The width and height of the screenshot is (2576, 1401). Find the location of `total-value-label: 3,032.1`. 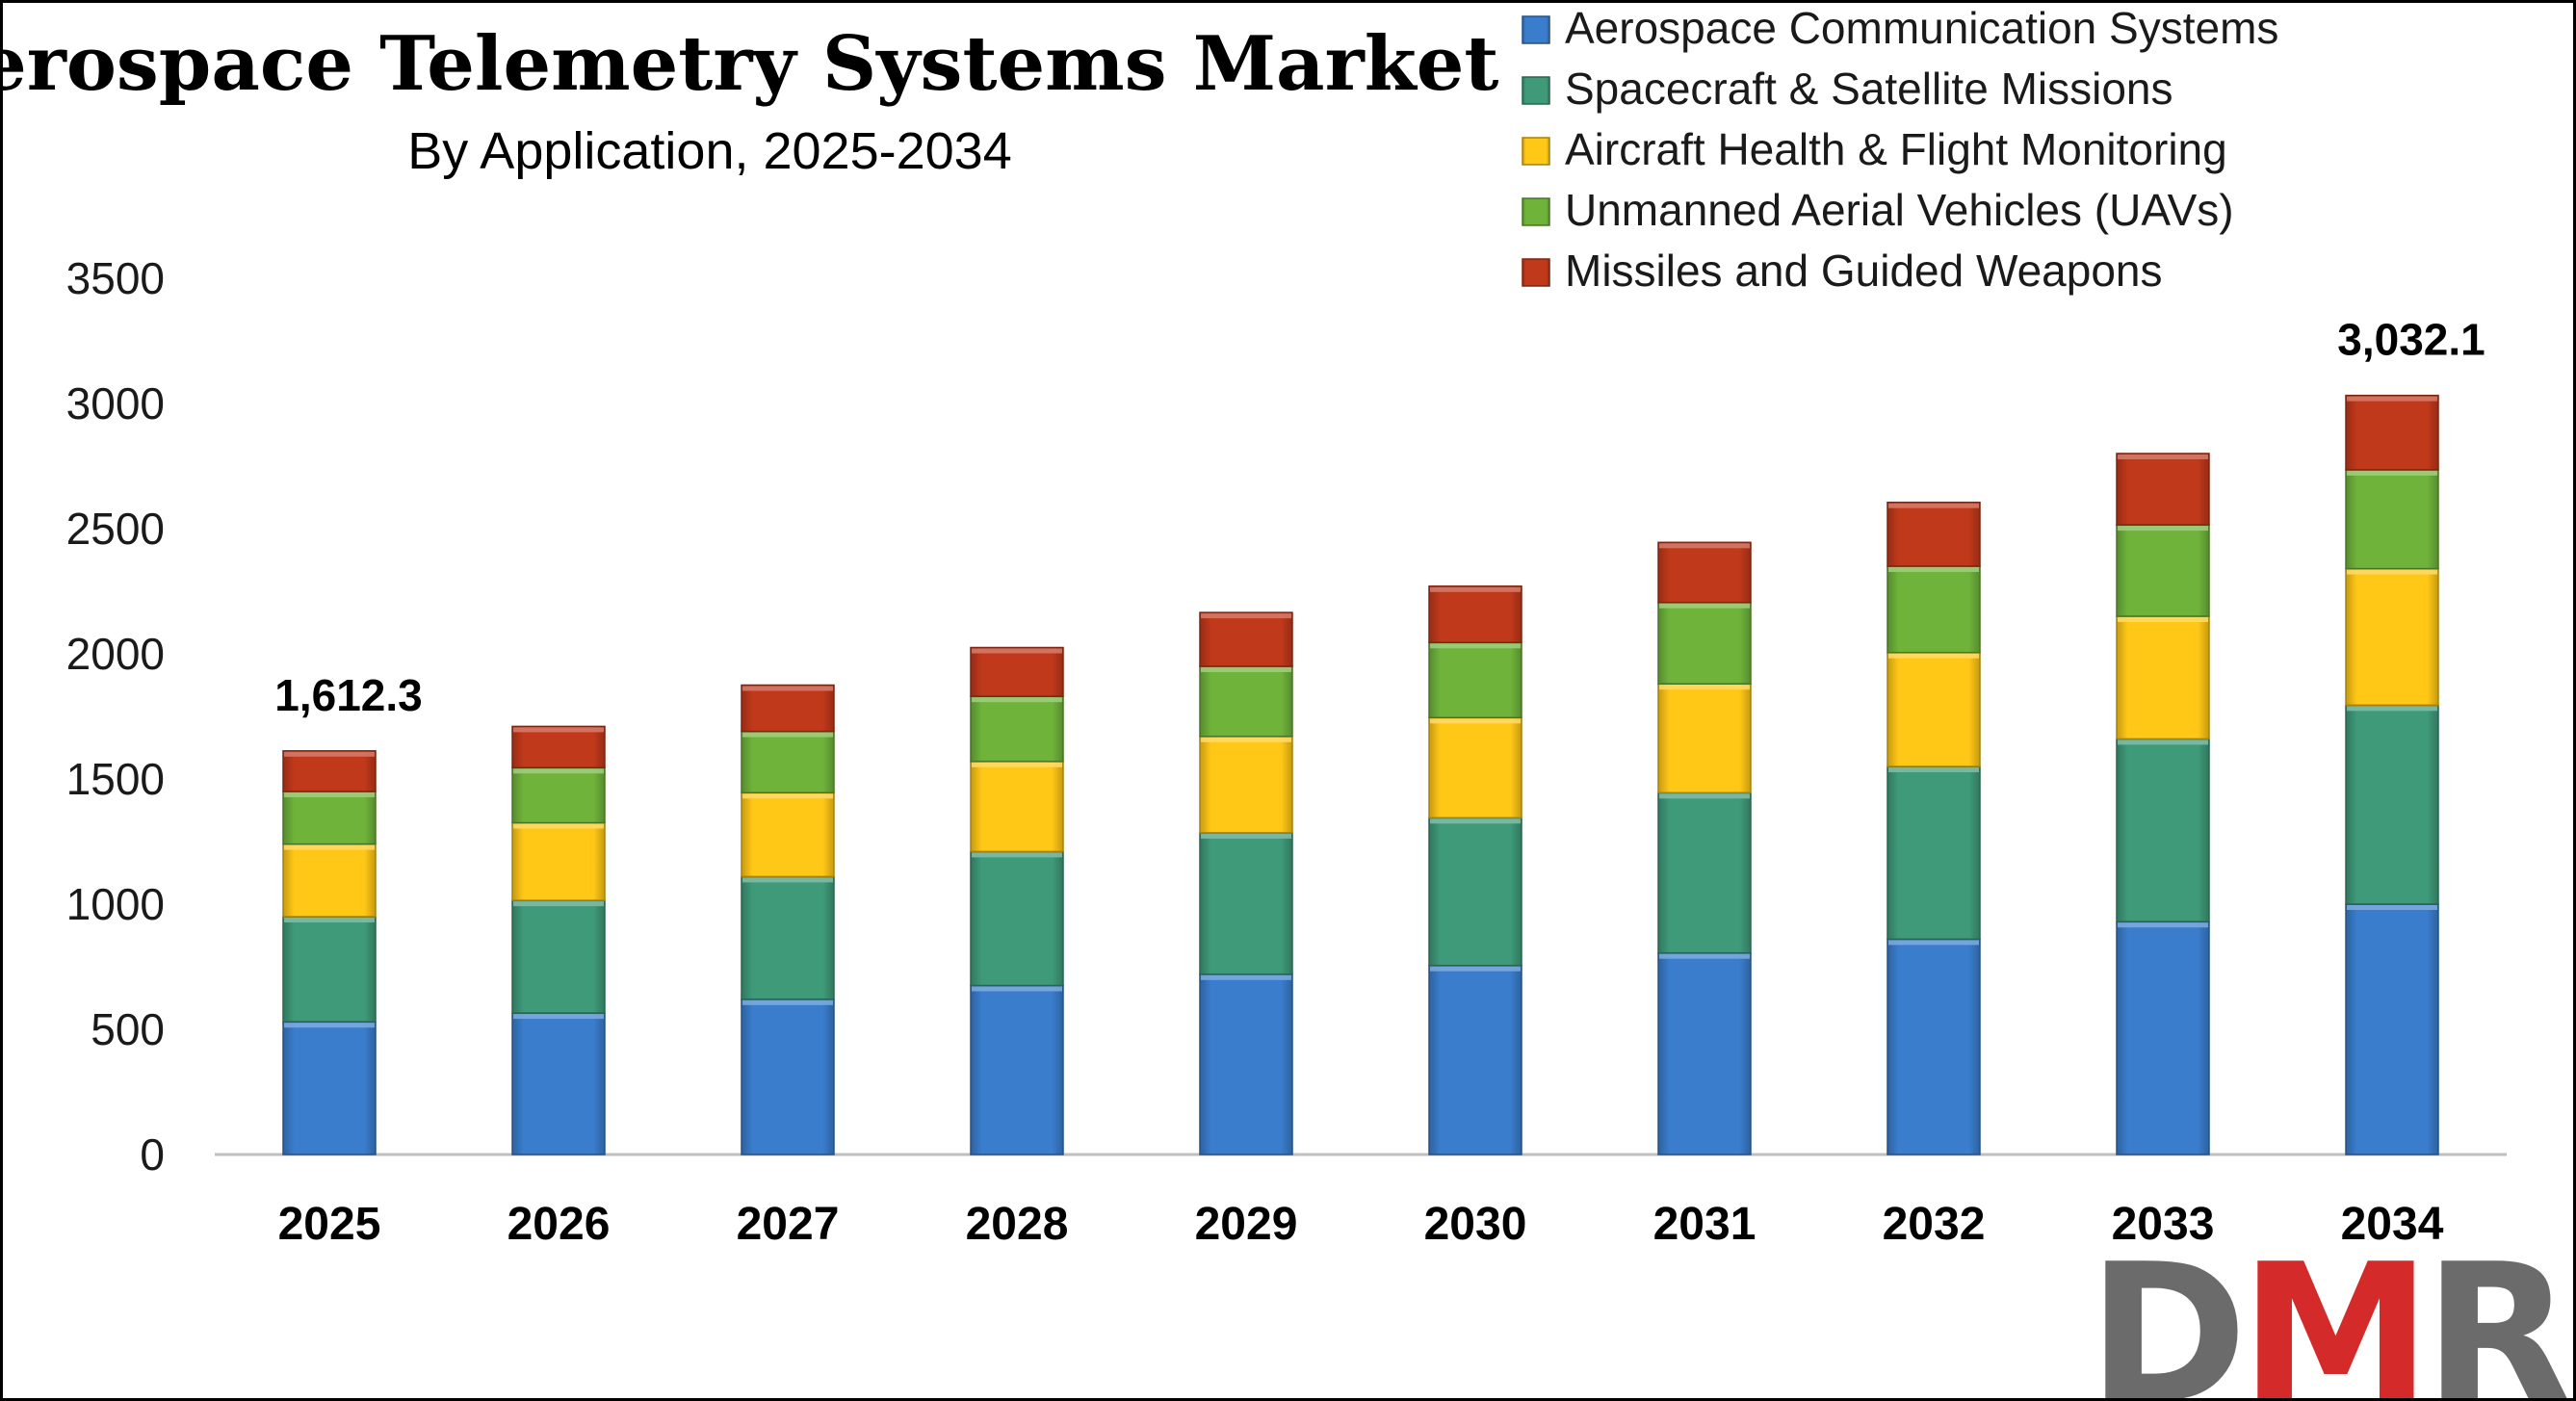

total-value-label: 3,032.1 is located at coordinates (2411, 340).